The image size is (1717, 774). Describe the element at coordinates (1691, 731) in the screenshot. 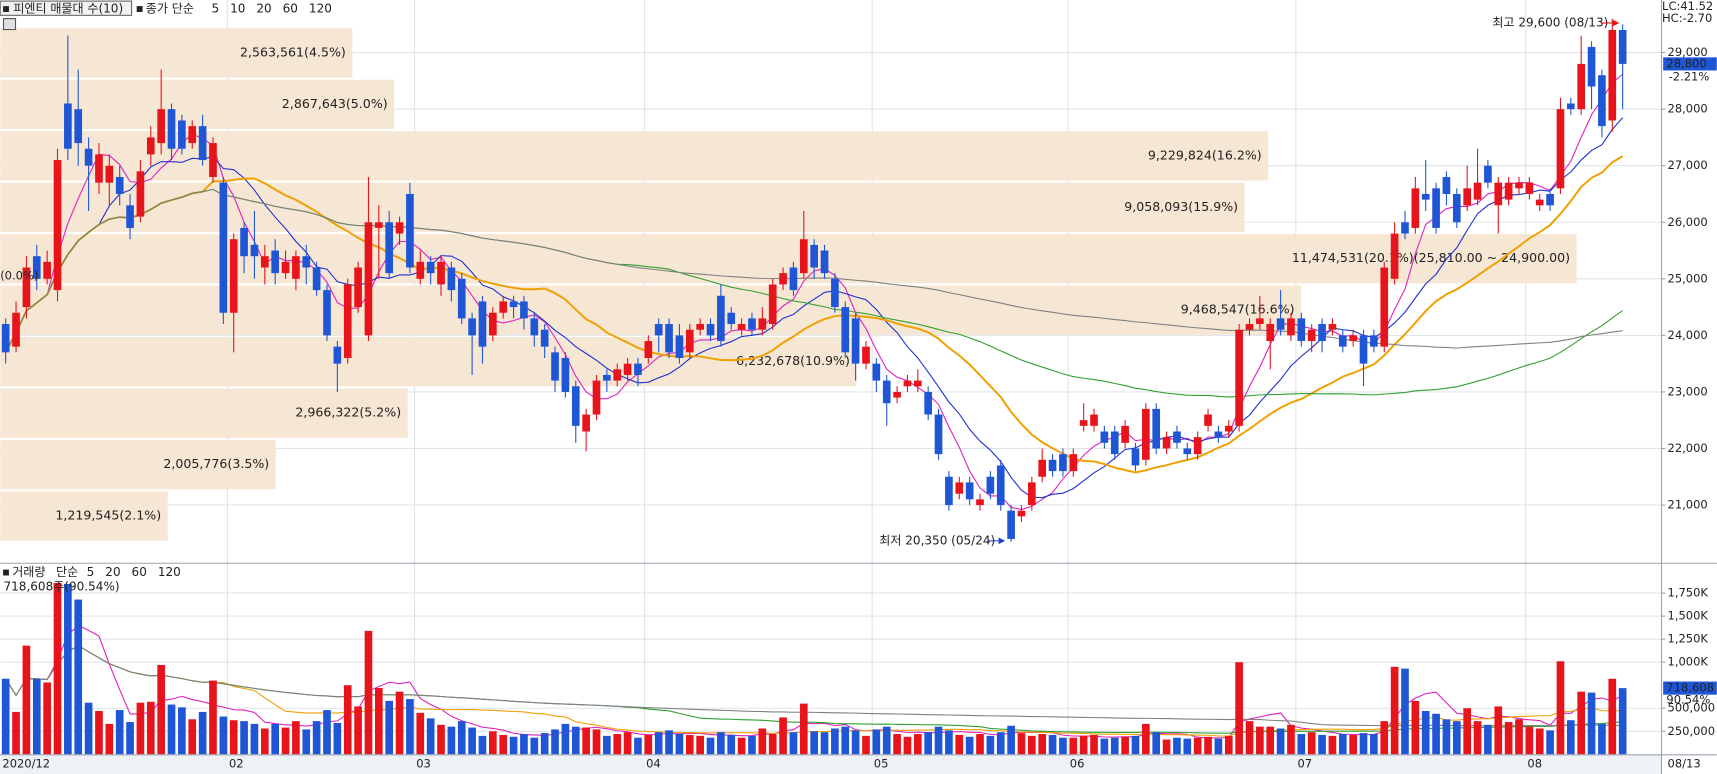

I see `y-tick-label: 250,000` at that location.